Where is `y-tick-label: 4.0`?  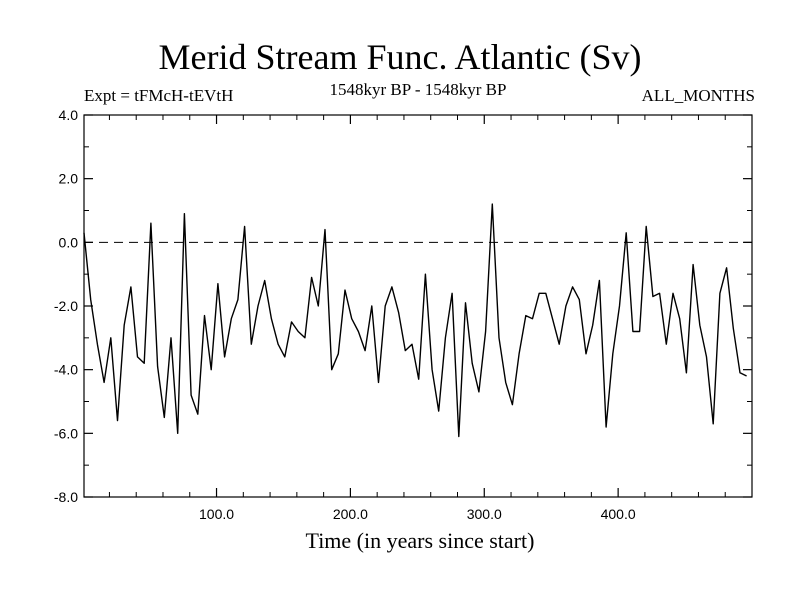
y-tick-label: 4.0 is located at coordinates (69, 115).